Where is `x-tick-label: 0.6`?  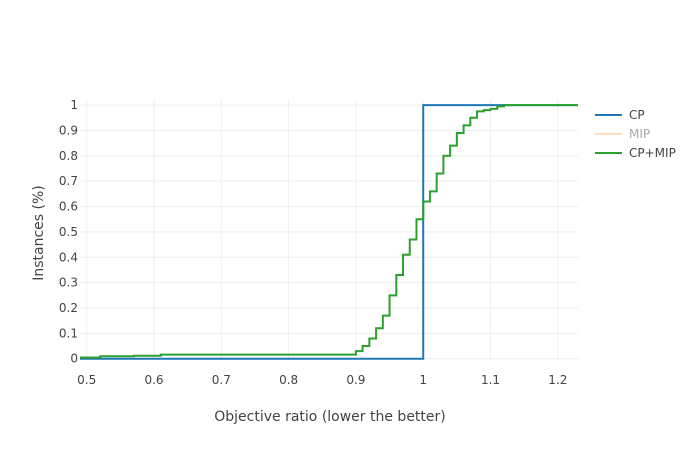
x-tick-label: 0.6 is located at coordinates (153, 380).